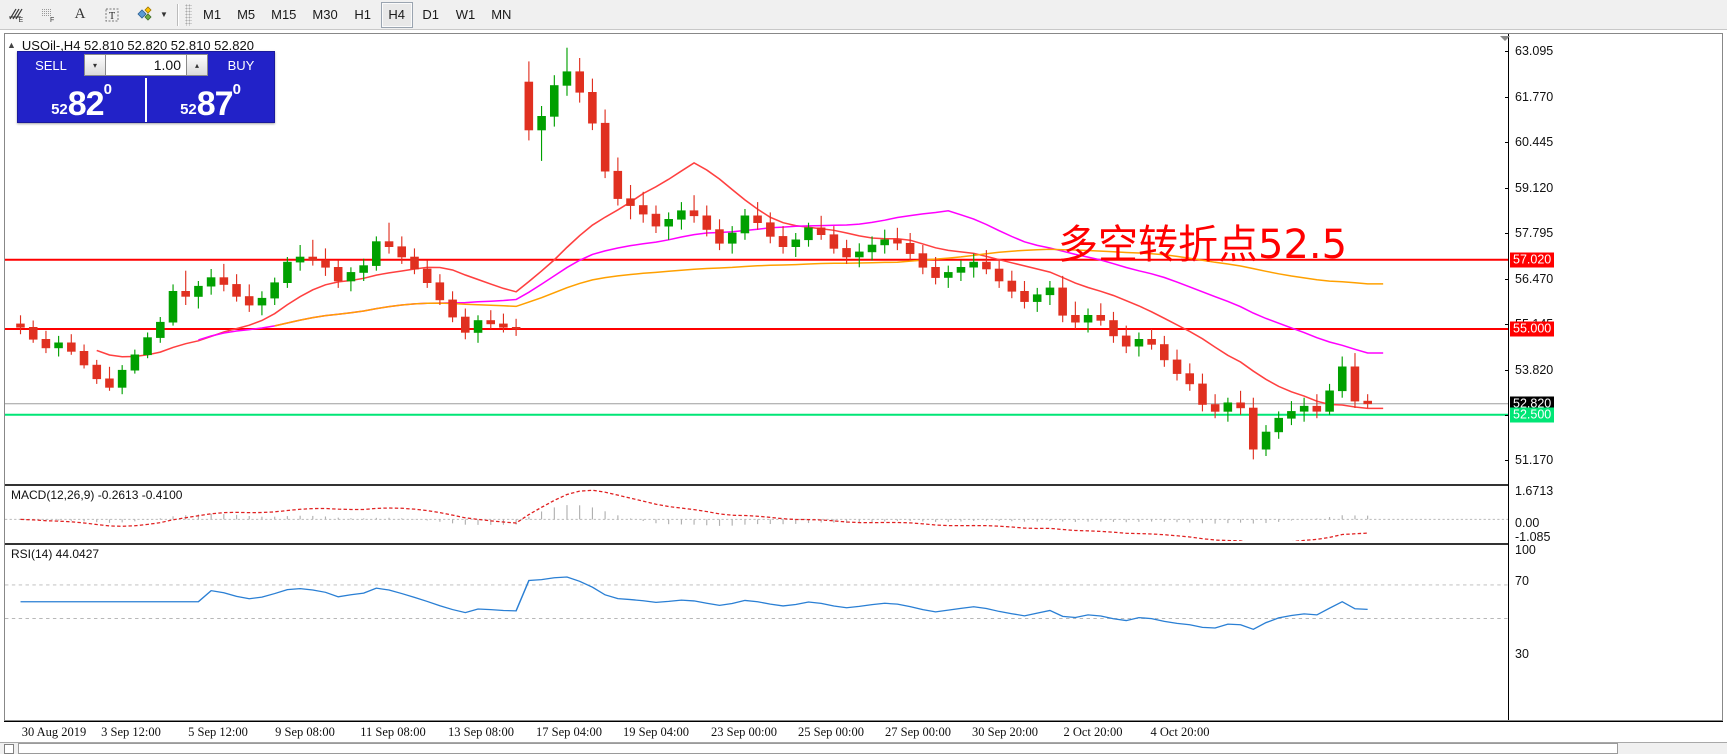  I want to click on toolbar-separator, so click(178, 14).